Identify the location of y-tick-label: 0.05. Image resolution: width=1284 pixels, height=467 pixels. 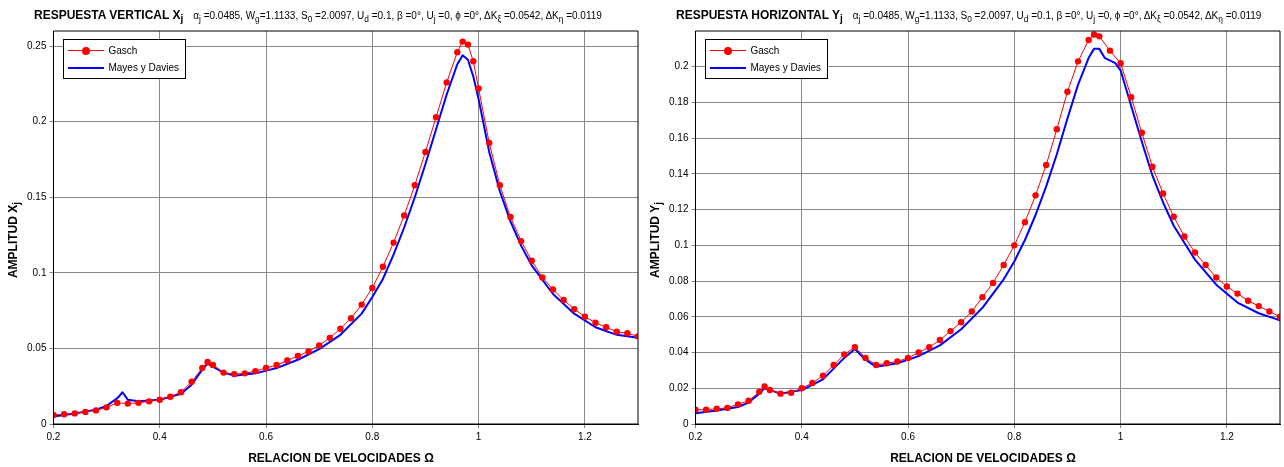
(36, 348).